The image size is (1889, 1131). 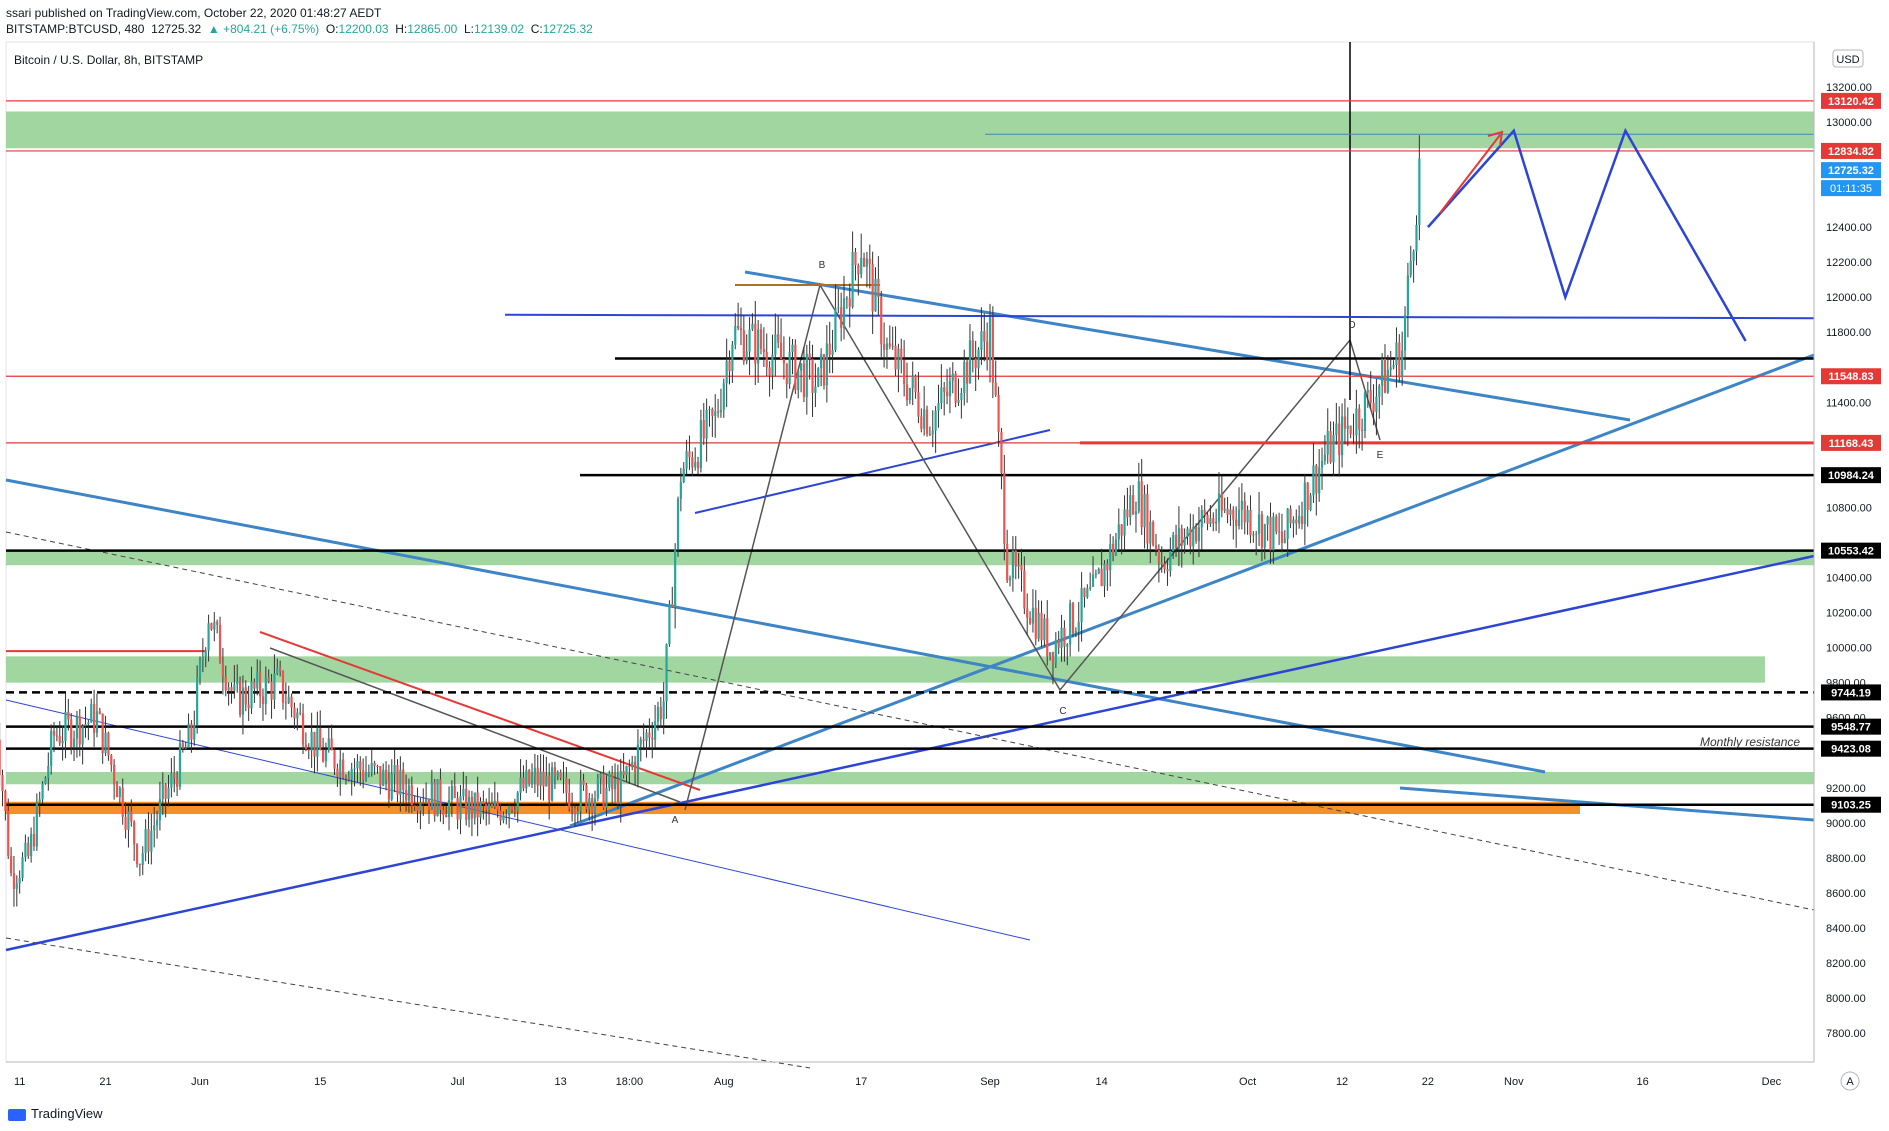 I want to click on y-tick-5: 11800.00, so click(x=1848, y=333).